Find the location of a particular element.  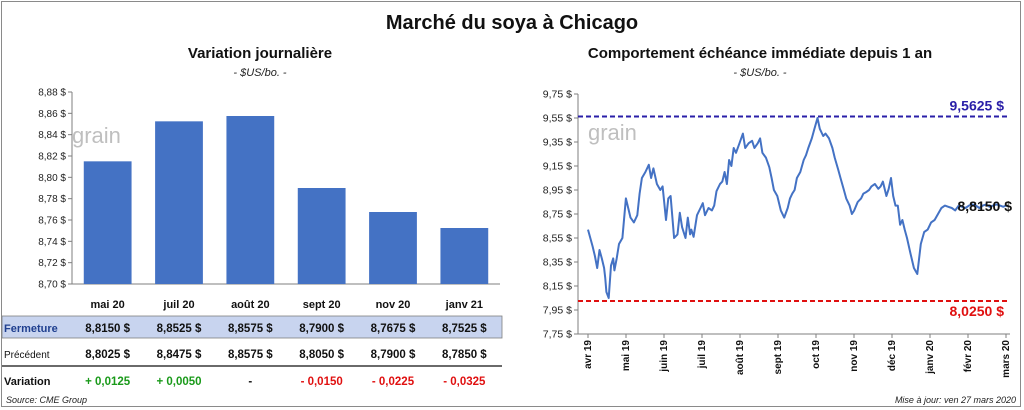

line-y-tick-label: 8,75 $ is located at coordinates (557, 215).